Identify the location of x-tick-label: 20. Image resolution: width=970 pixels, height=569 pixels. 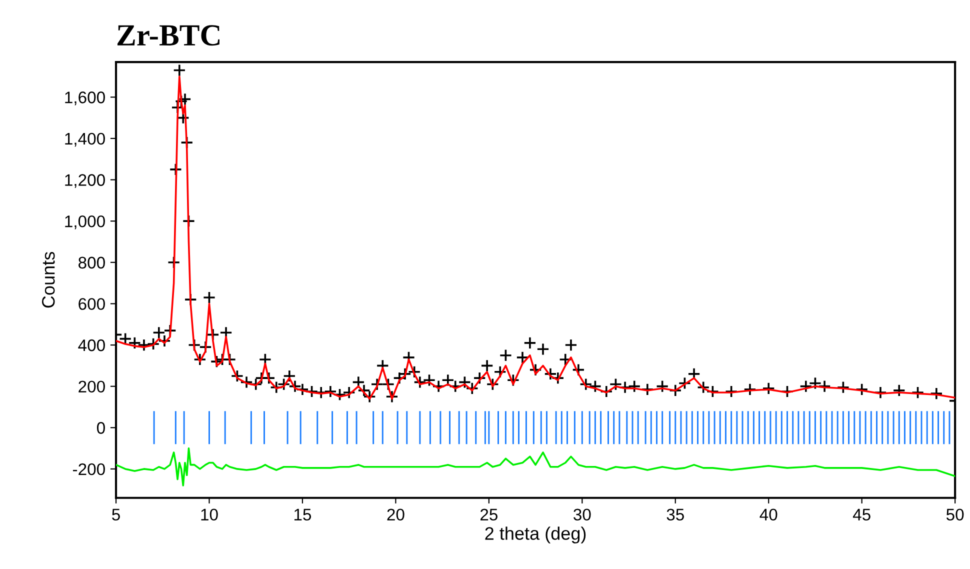
(395, 514).